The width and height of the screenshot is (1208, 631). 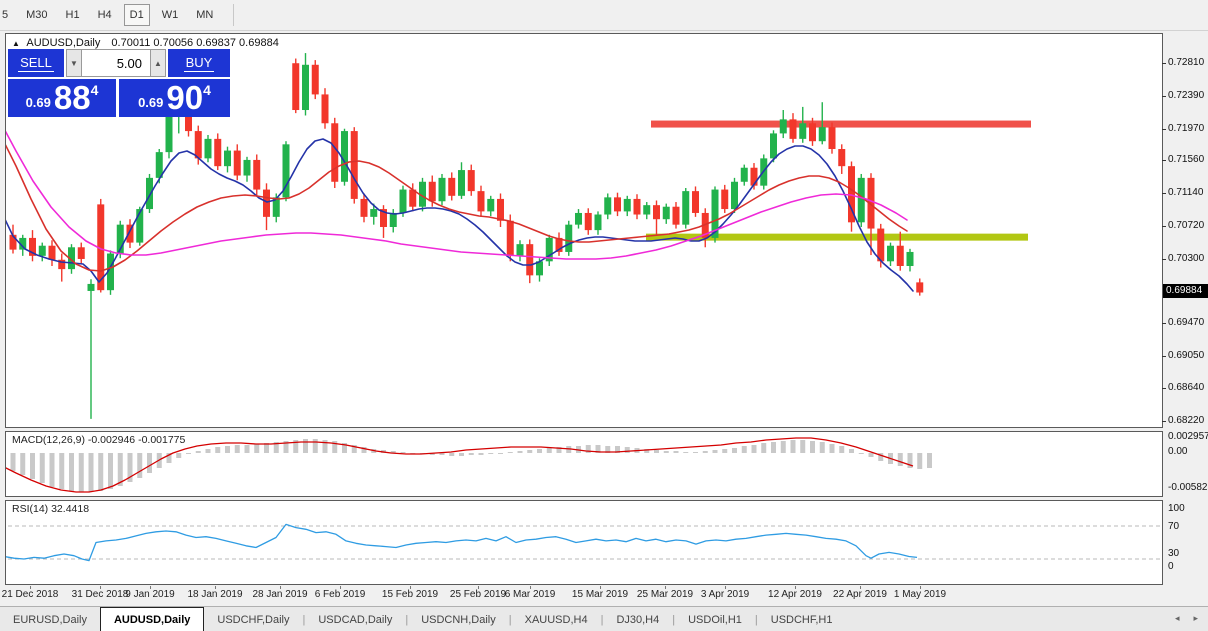 What do you see at coordinates (604, 15) in the screenshot?
I see `timeframe-toolbar: 5 M30 H1 H4 D1 W1 MN` at bounding box center [604, 15].